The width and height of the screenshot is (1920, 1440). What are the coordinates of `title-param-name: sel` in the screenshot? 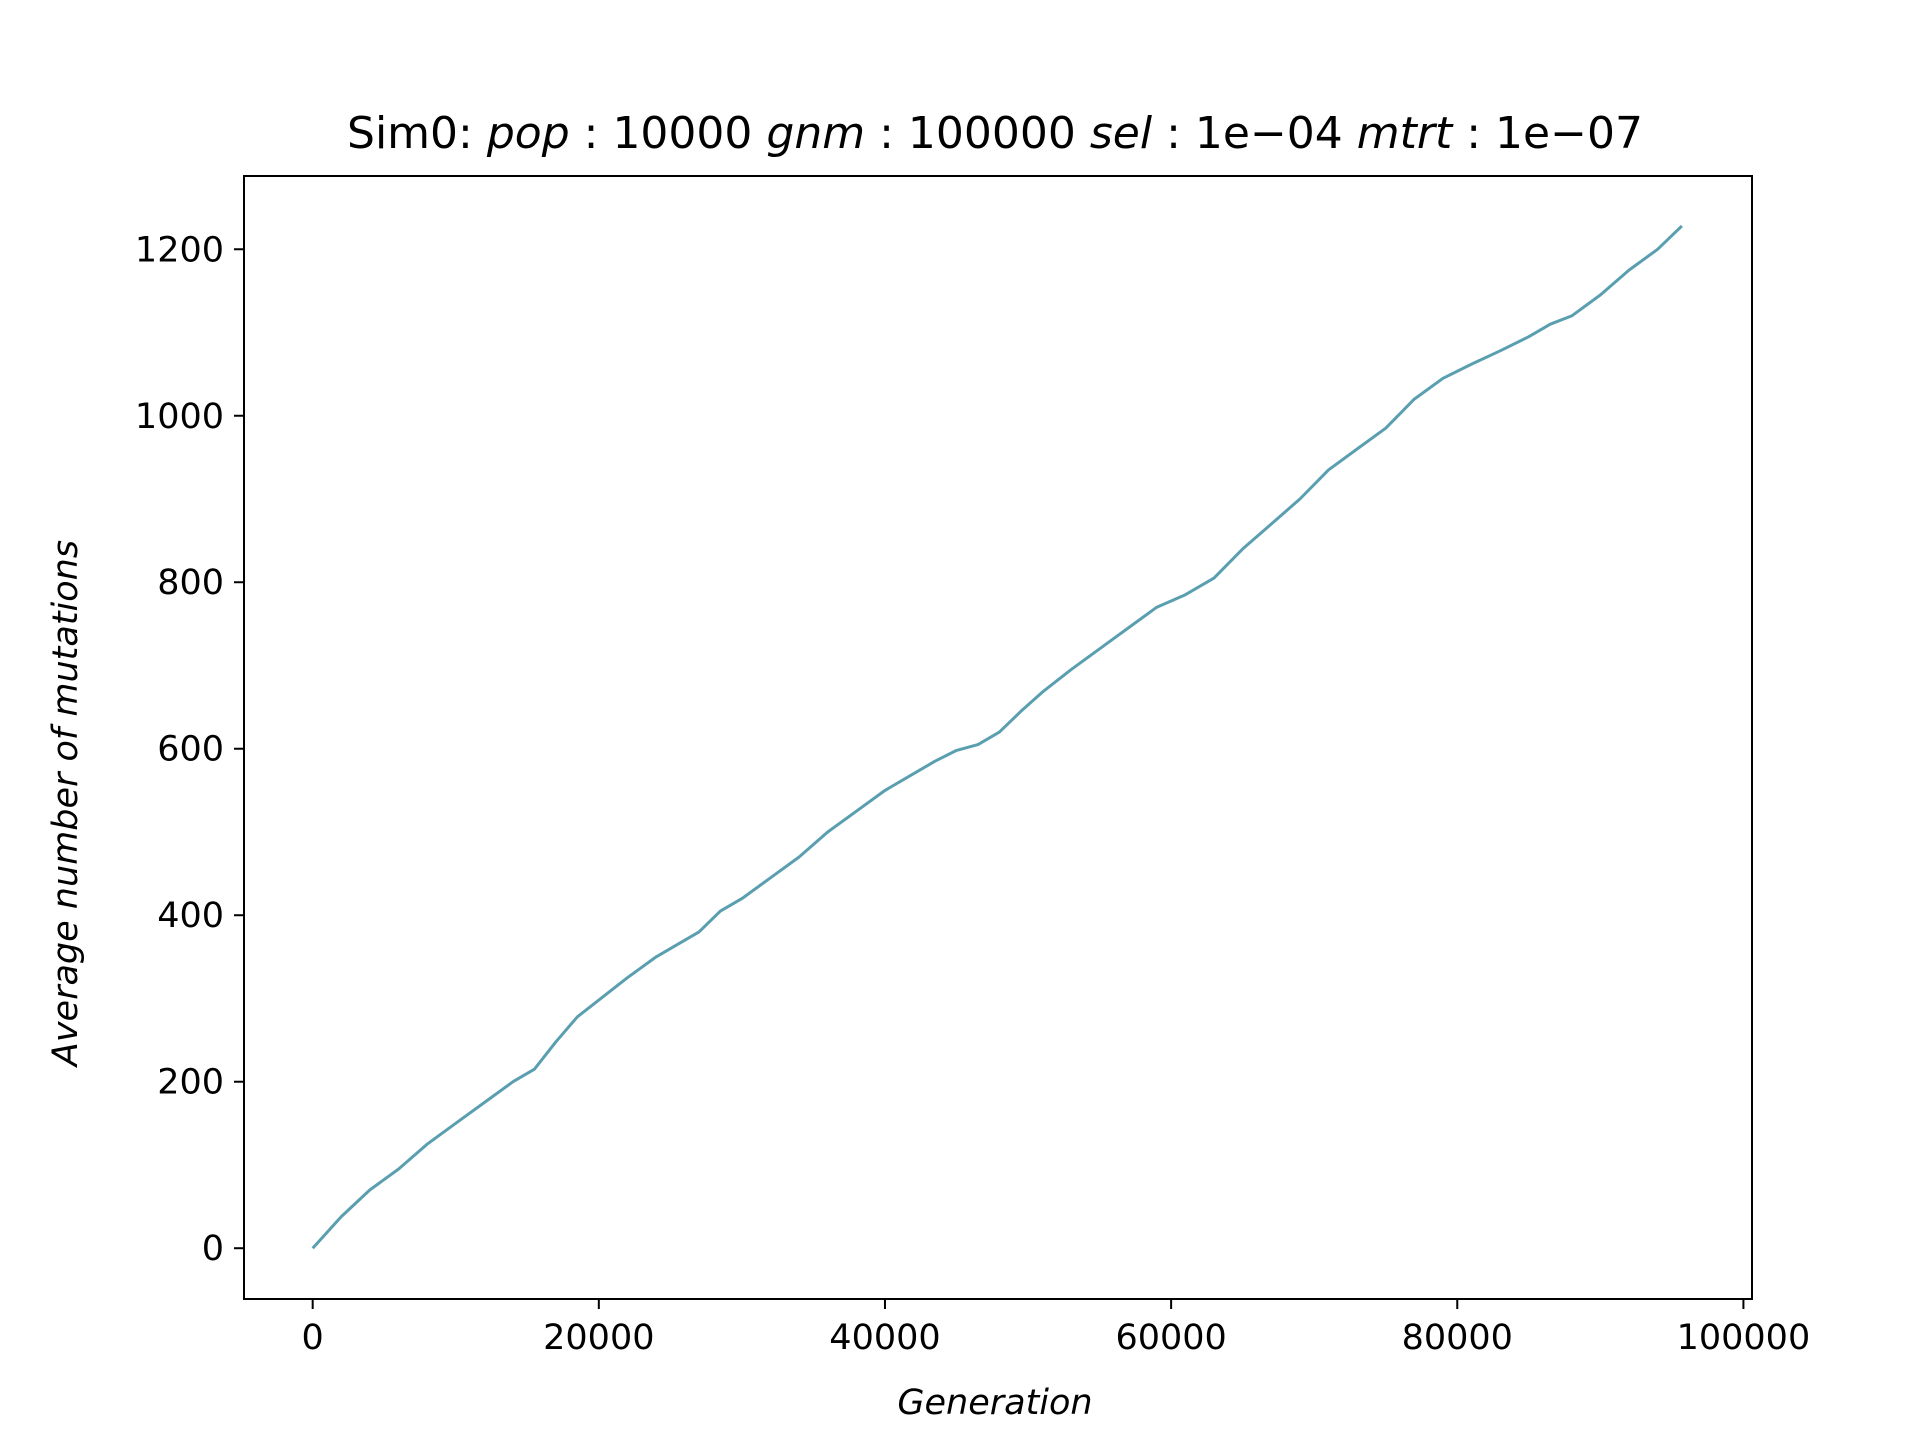 It's located at (1114, 133).